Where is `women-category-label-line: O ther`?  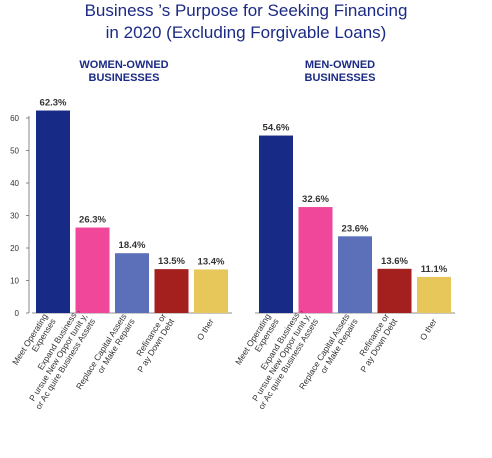
women-category-label-line: O ther is located at coordinates (205, 329).